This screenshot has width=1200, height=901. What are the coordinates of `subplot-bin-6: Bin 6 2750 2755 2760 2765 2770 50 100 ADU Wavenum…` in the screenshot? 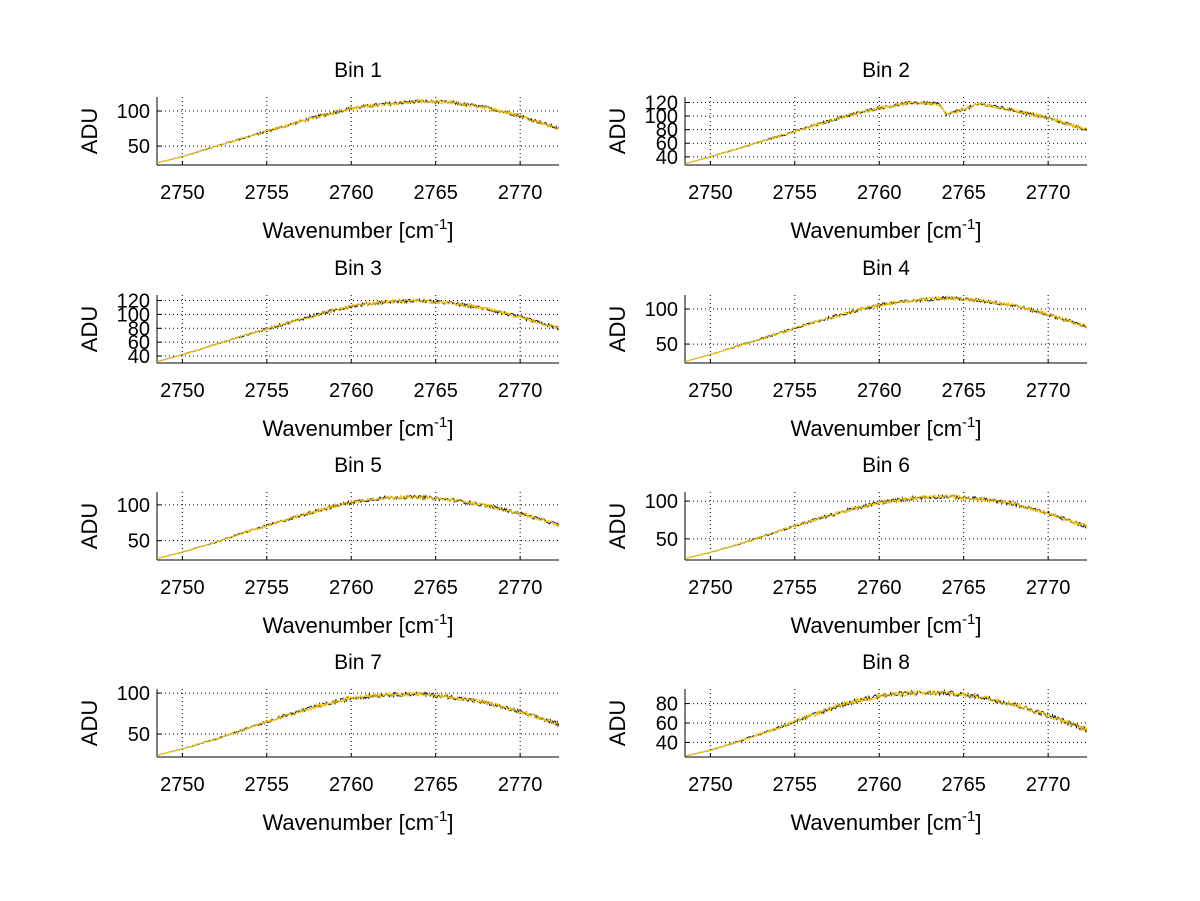 It's located at (846, 546).